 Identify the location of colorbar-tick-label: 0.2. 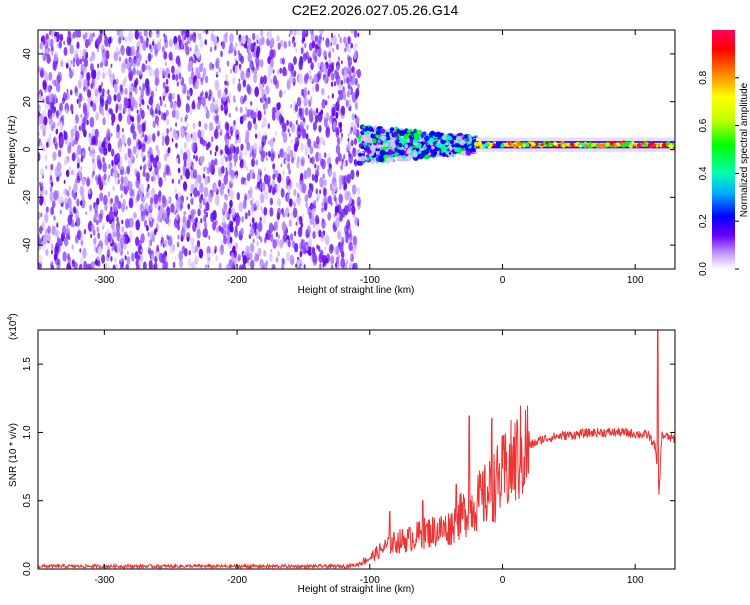
(703, 221).